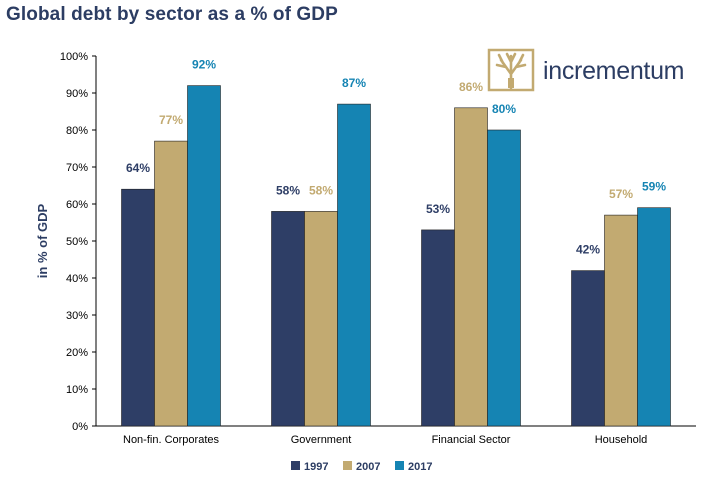 This screenshot has width=701, height=485. I want to click on x-tick-label: Household, so click(621, 440).